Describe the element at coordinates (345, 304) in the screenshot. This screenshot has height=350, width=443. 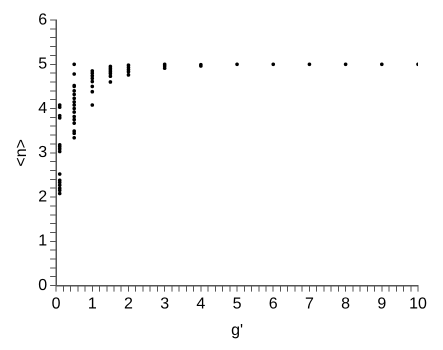
I see `x-tick-label: 8` at that location.